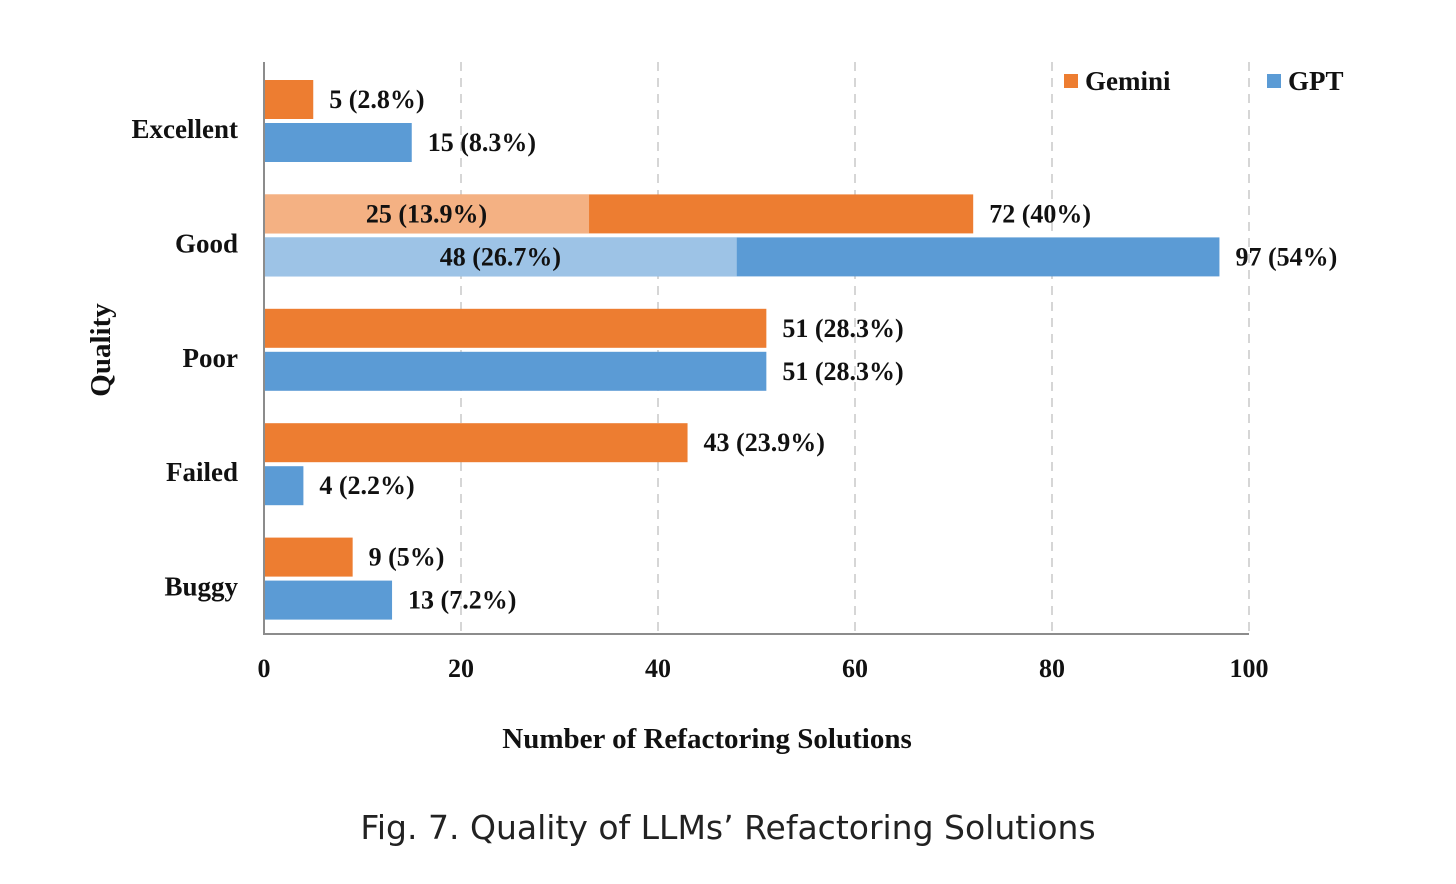  I want to click on segment-label-gemini-good: 25 (13.9%), so click(426, 213).